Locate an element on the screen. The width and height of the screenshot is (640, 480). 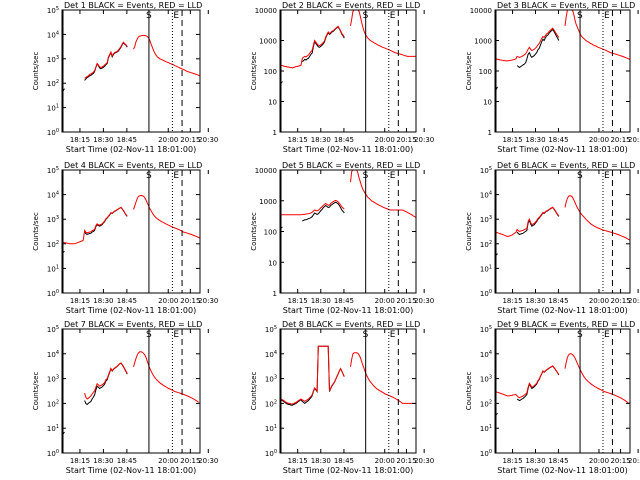
panel-title: Det 9 BLACK = Events, RED = LLD is located at coordinates (566, 324).